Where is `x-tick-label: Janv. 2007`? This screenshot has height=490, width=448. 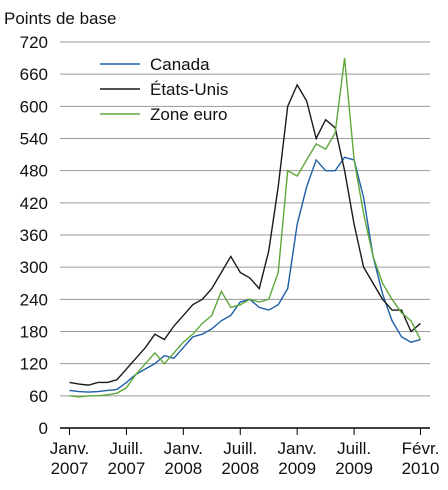 x-tick-label: Janv. 2007 is located at coordinates (69, 458).